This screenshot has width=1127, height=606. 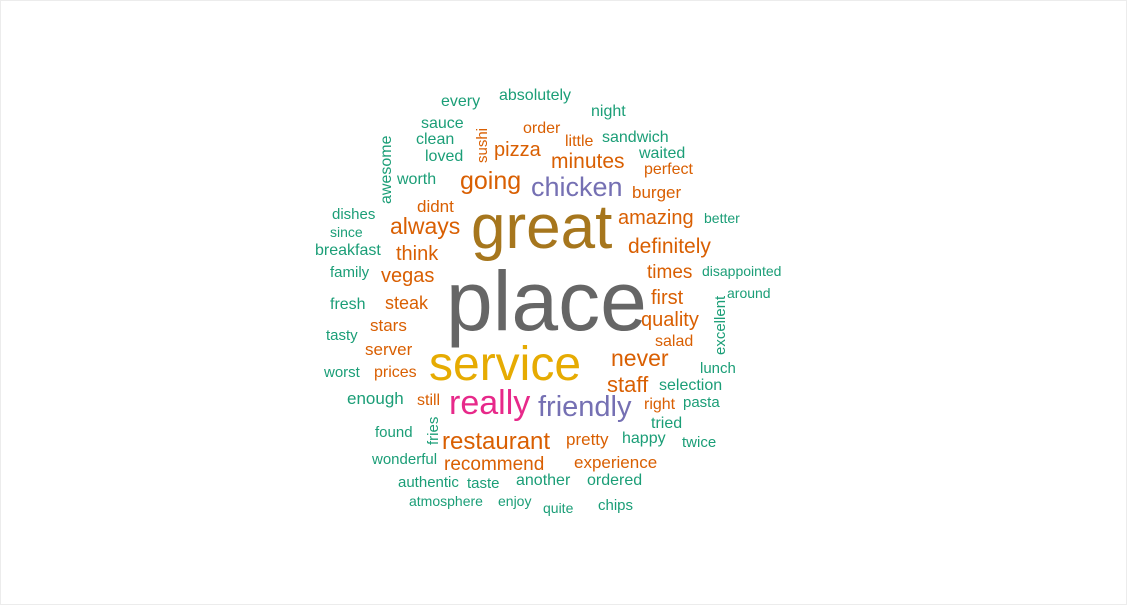 I want to click on word-stars: stars, so click(x=388, y=325).